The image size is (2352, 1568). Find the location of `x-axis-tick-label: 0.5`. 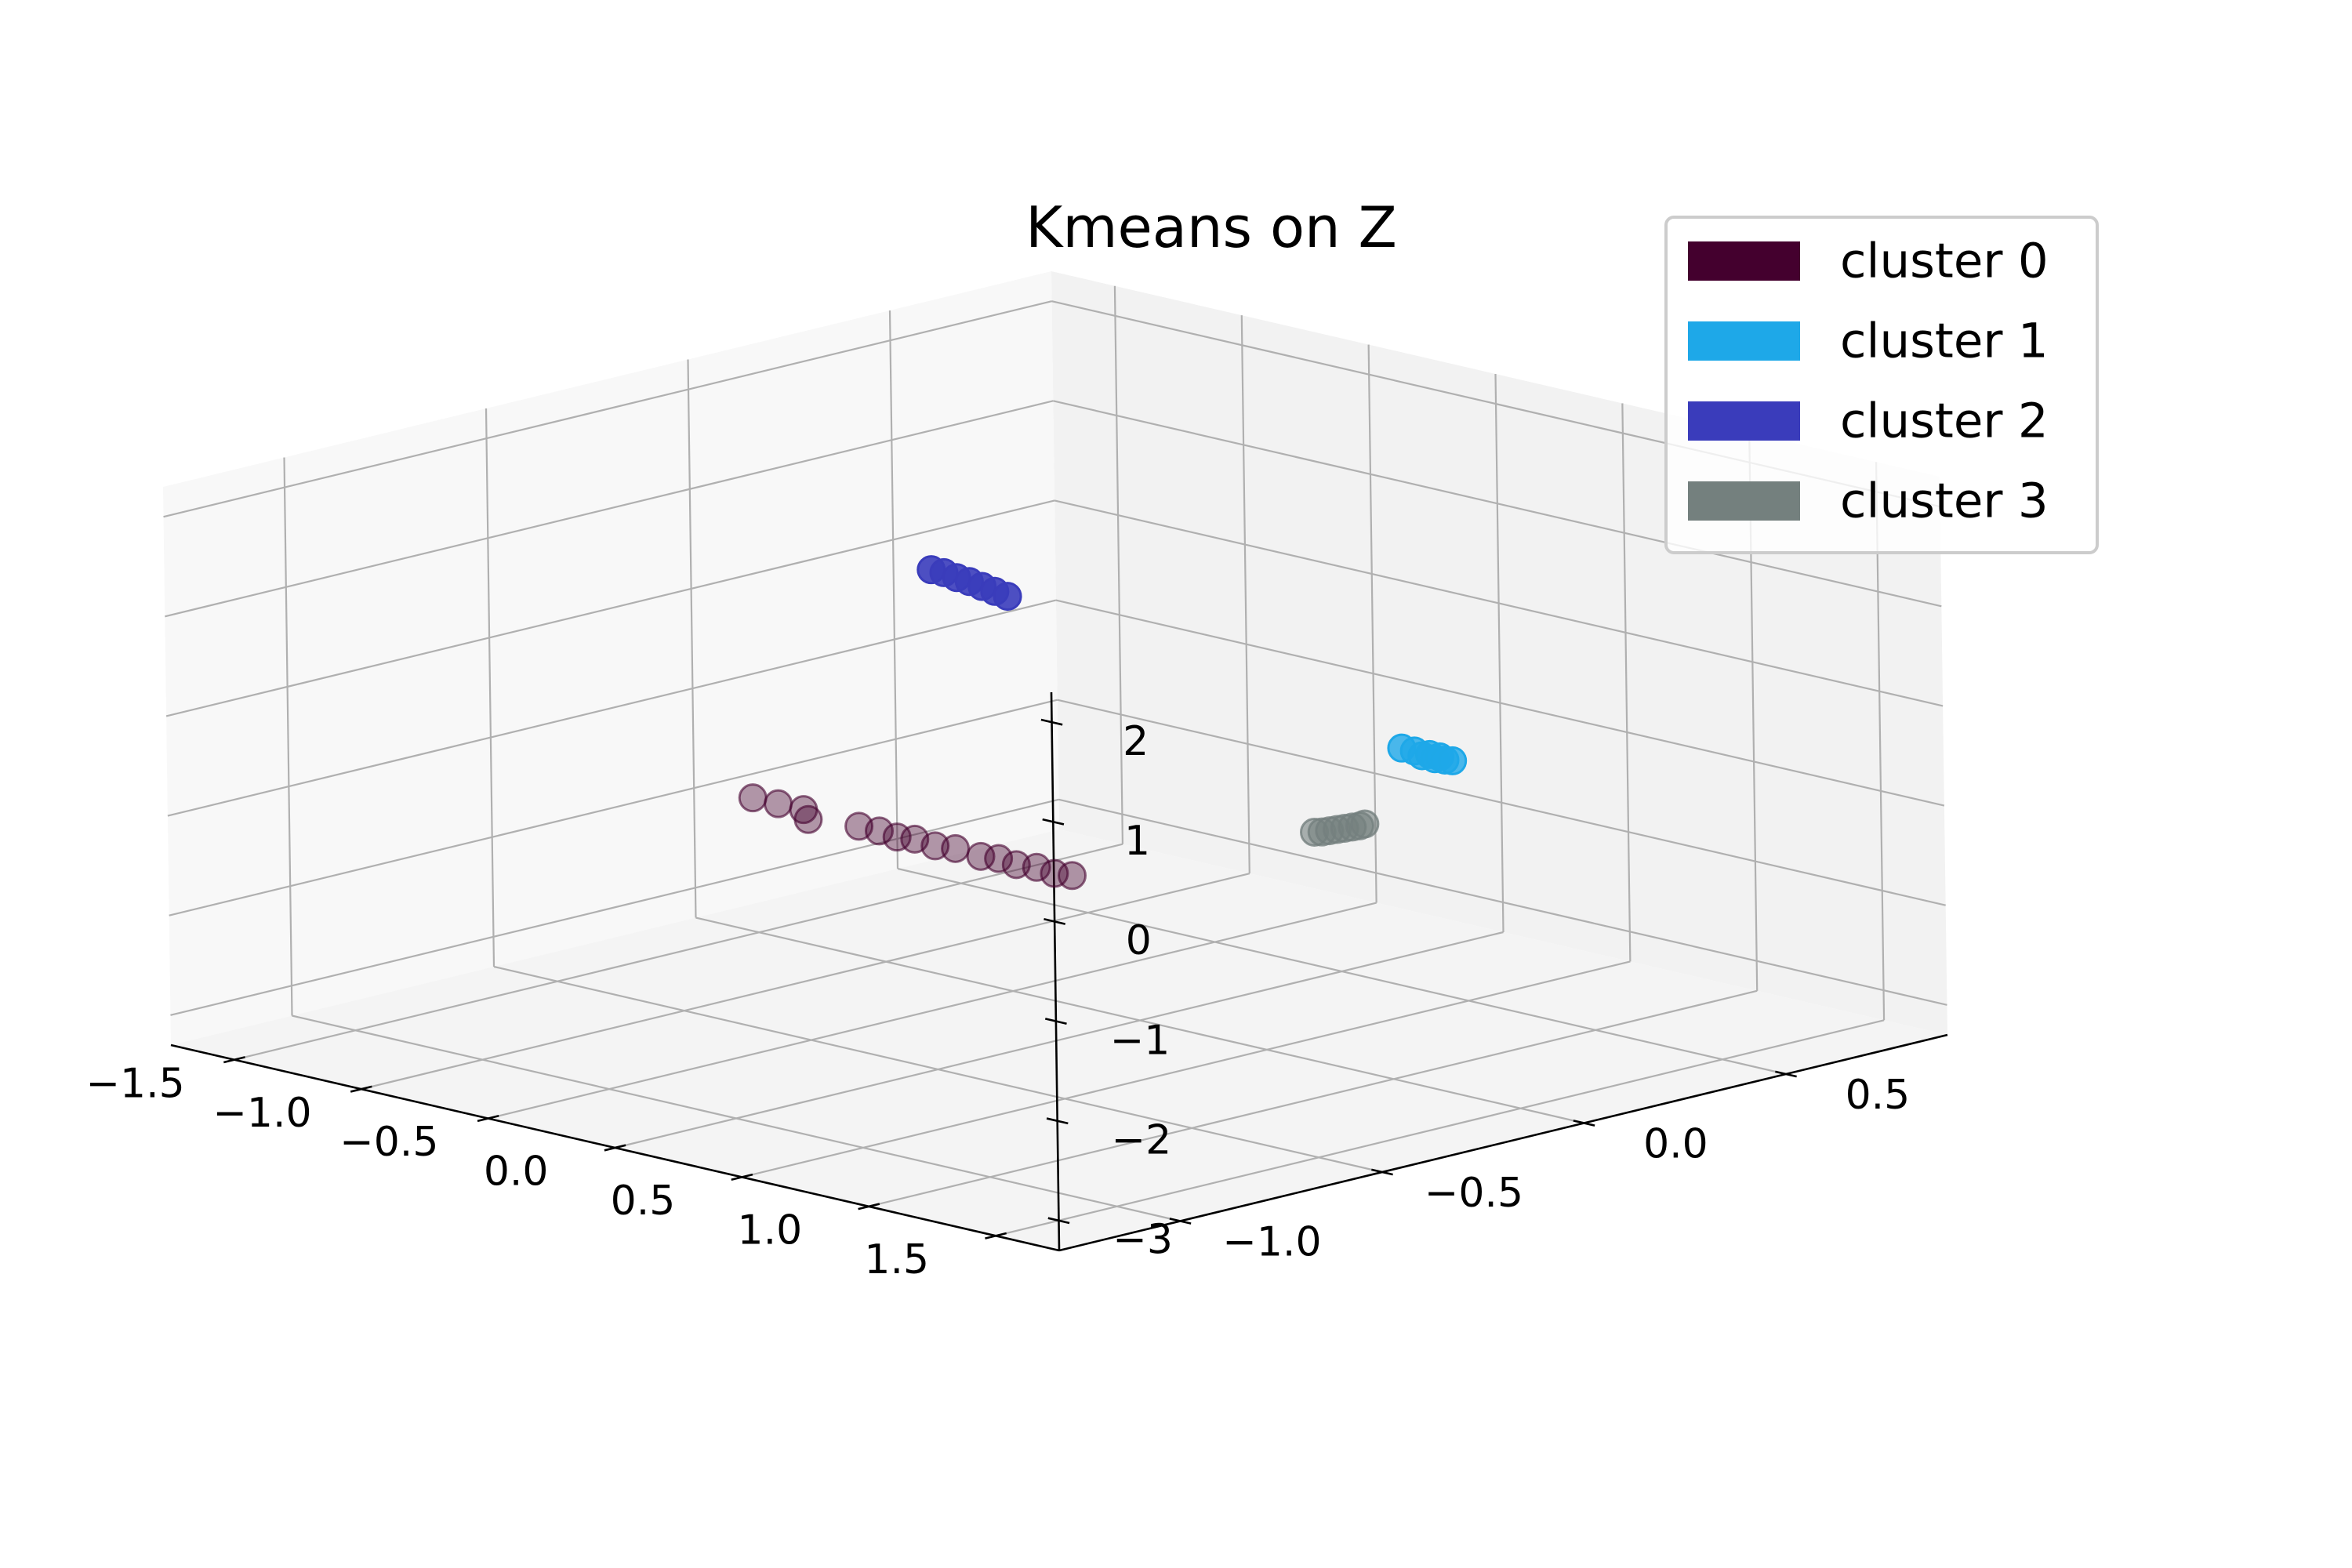

x-axis-tick-label: 0.5 is located at coordinates (643, 1201).